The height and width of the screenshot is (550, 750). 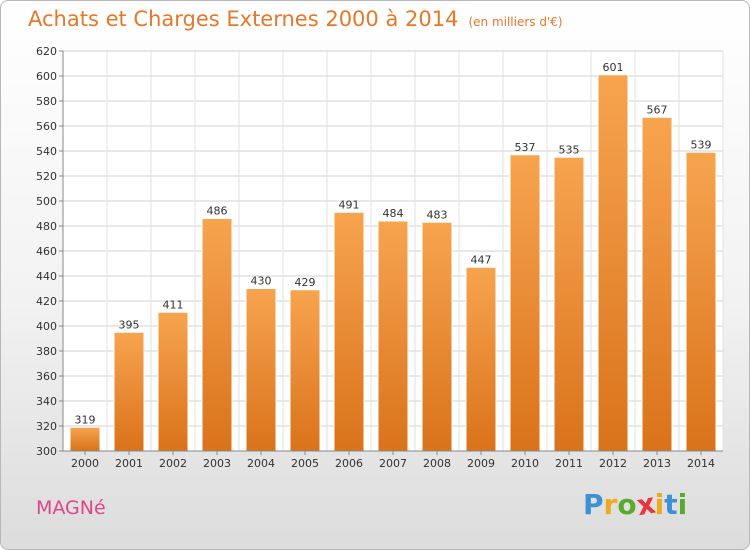 I want to click on y-tick-label: 480, so click(x=46, y=226).